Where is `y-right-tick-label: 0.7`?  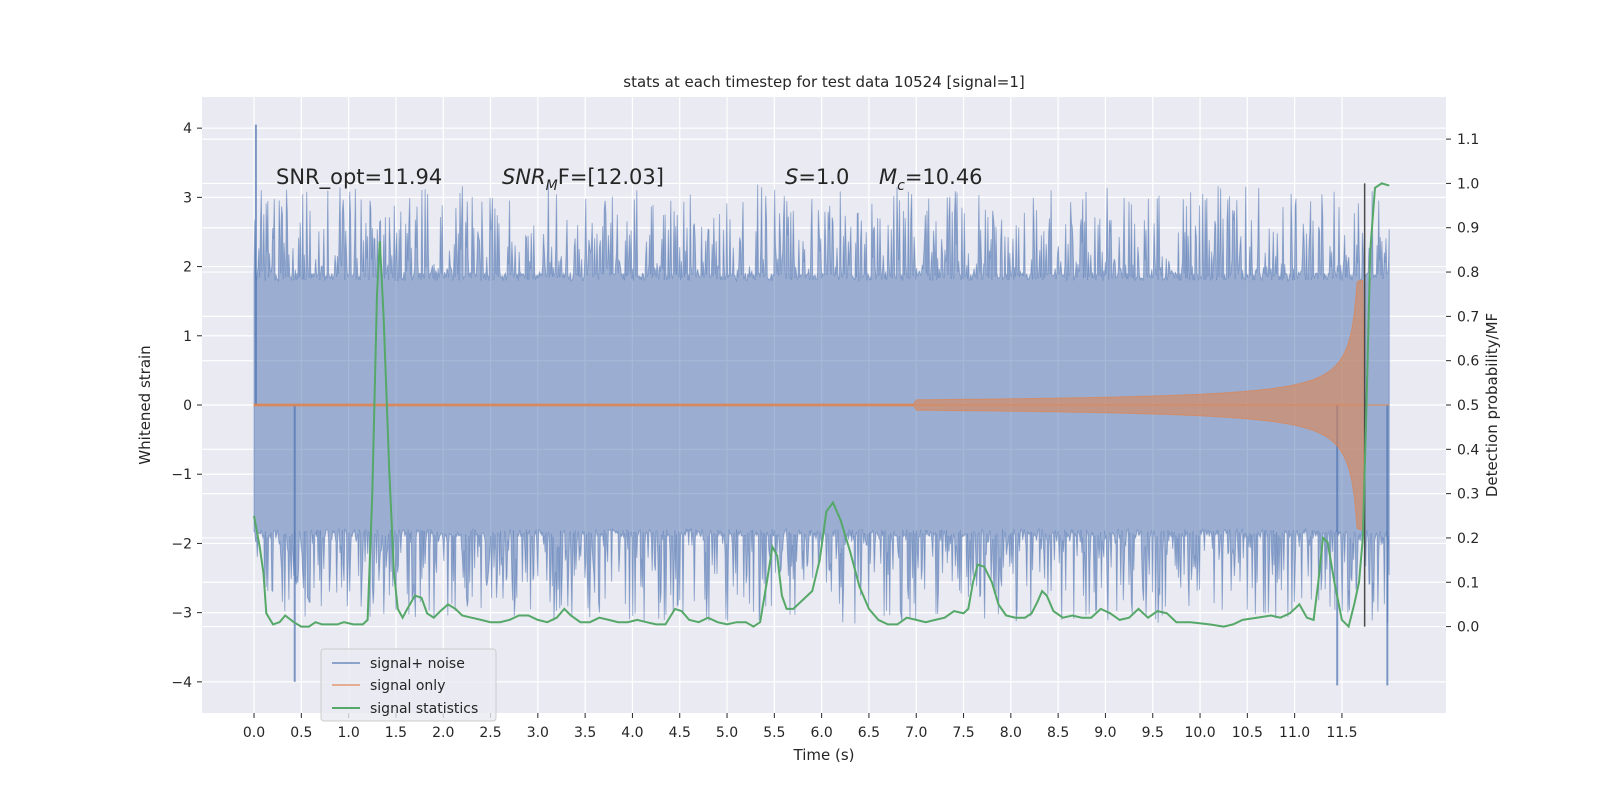
y-right-tick-label: 0.7 is located at coordinates (1468, 317).